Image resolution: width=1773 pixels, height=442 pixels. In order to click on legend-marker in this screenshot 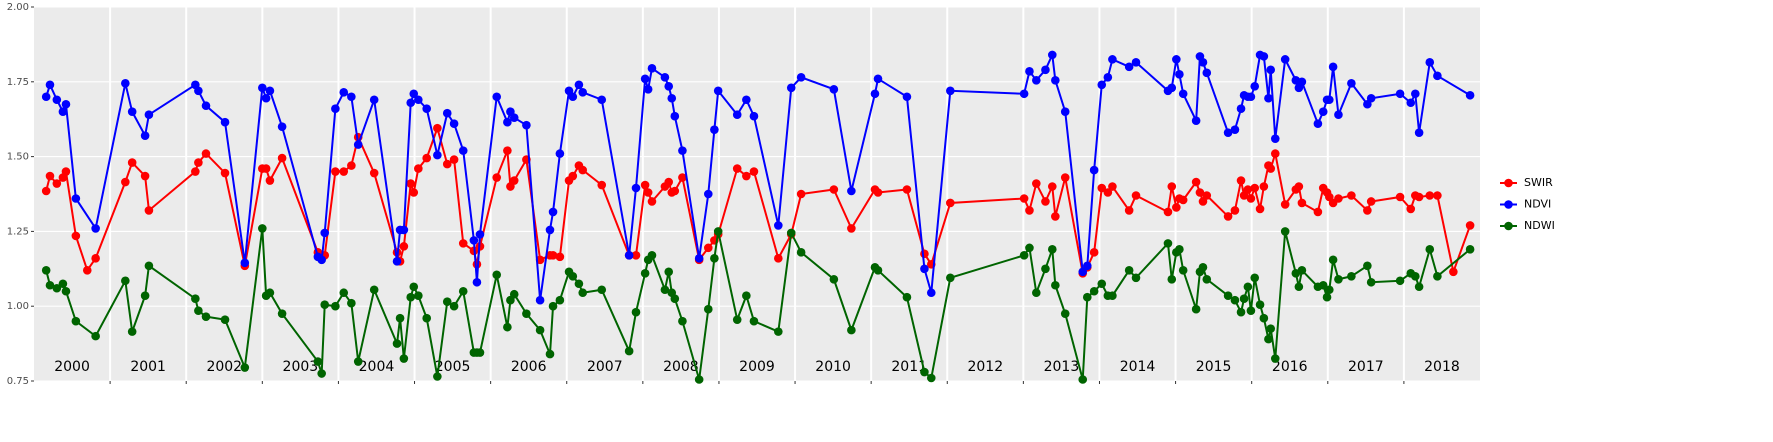, I will do `click(1508, 204)`.